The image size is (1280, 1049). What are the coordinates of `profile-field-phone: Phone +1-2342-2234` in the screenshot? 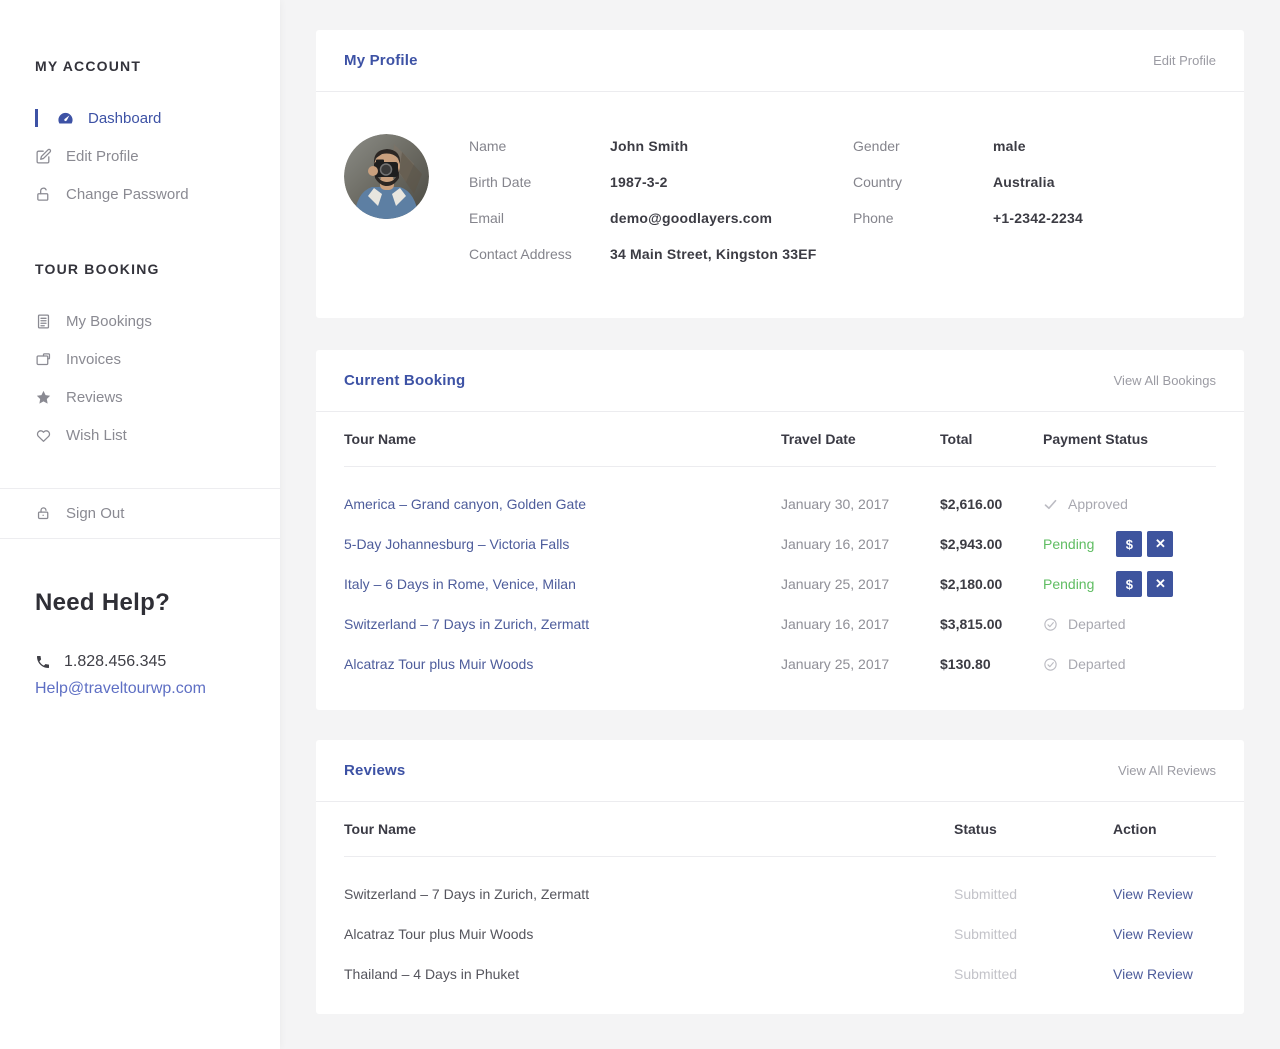 It's located at (1034, 218).